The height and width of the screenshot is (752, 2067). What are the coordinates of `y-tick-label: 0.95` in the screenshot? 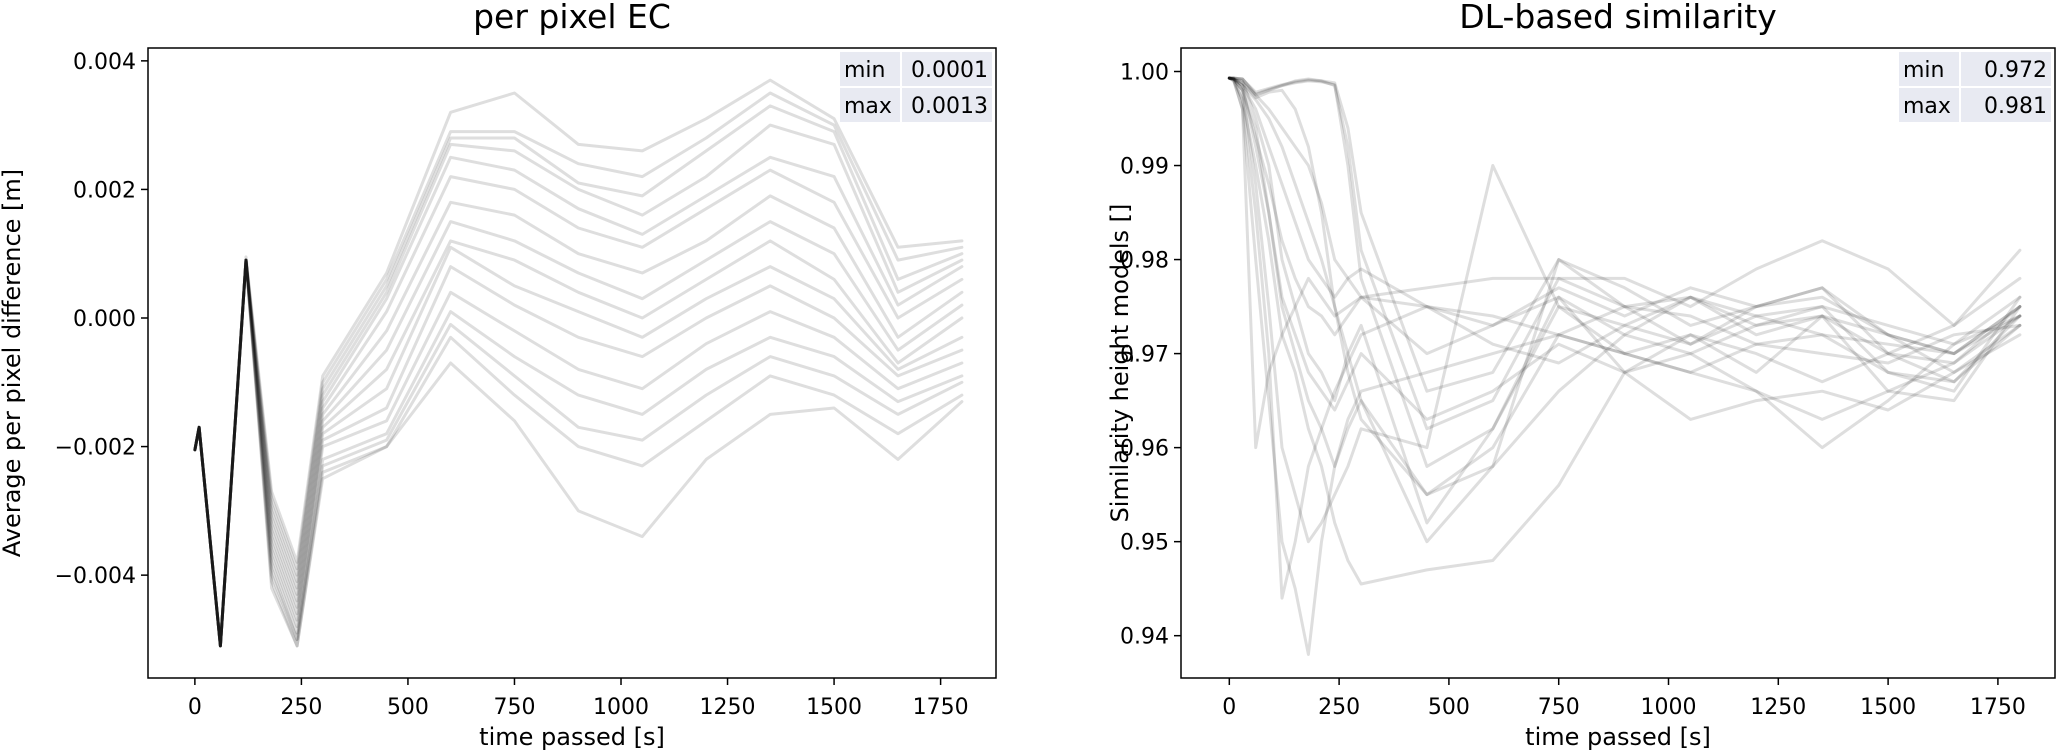 It's located at (1144, 543).